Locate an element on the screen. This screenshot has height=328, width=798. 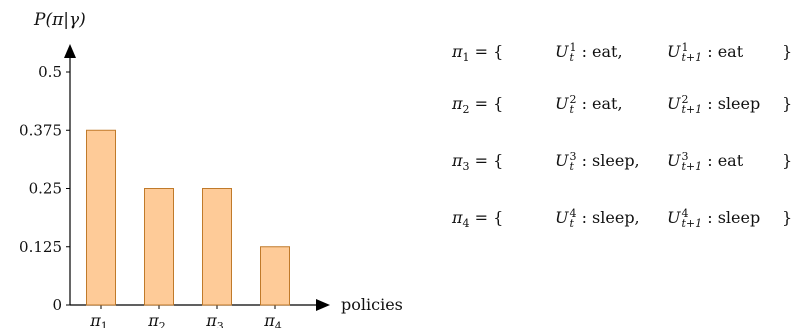
y-tick-label: 0.5 is located at coordinates (50, 72).